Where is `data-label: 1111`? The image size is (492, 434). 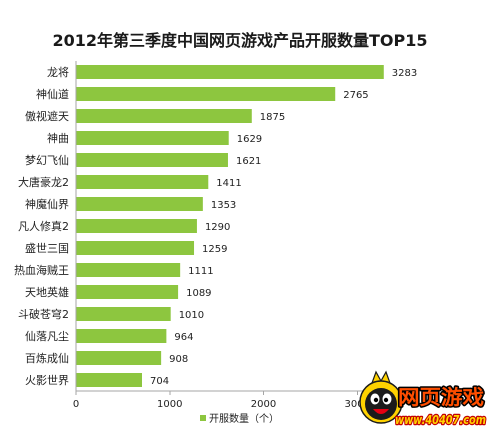
data-label: 1111 is located at coordinates (200, 271).